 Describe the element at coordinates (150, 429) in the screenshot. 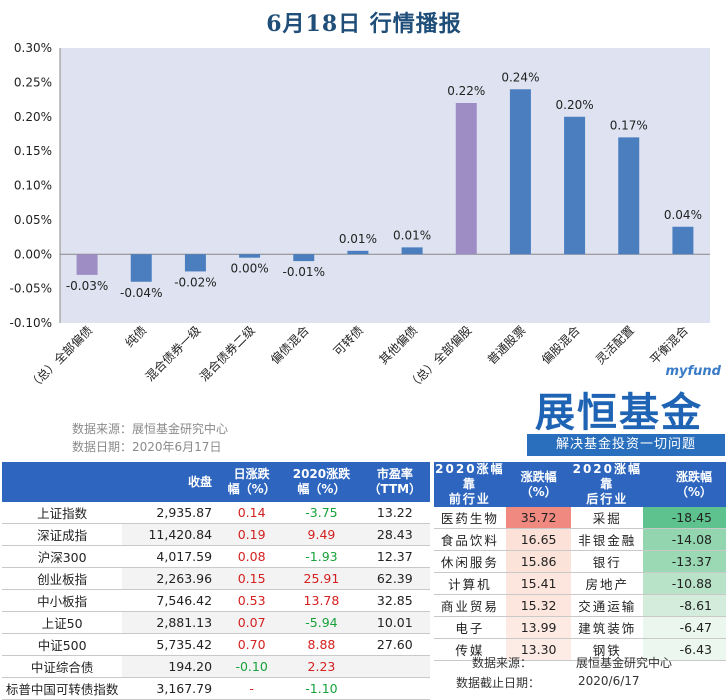

I see `data-source-note: 数据来源：展恒基金研究中心` at that location.